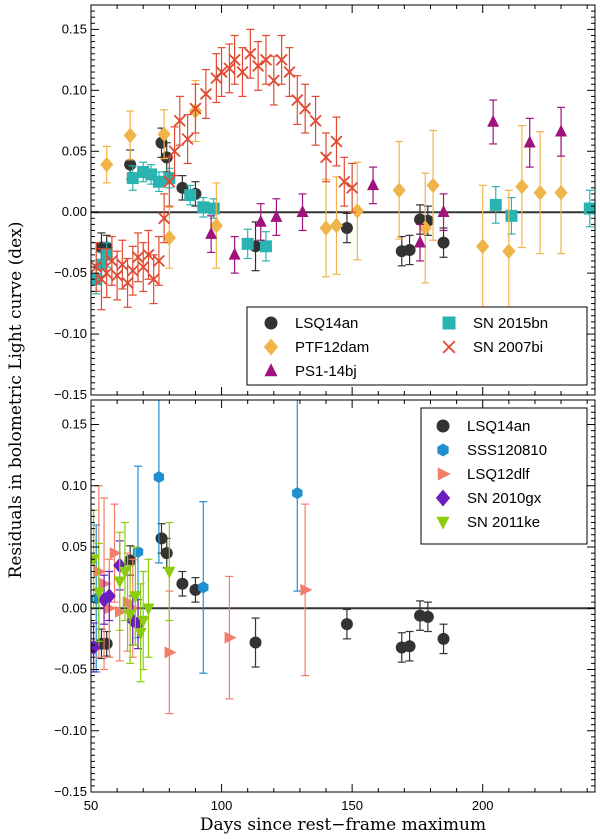 The height and width of the screenshot is (839, 600). Describe the element at coordinates (70, 333) in the screenshot. I see `y-tick-label: −0.10` at that location.